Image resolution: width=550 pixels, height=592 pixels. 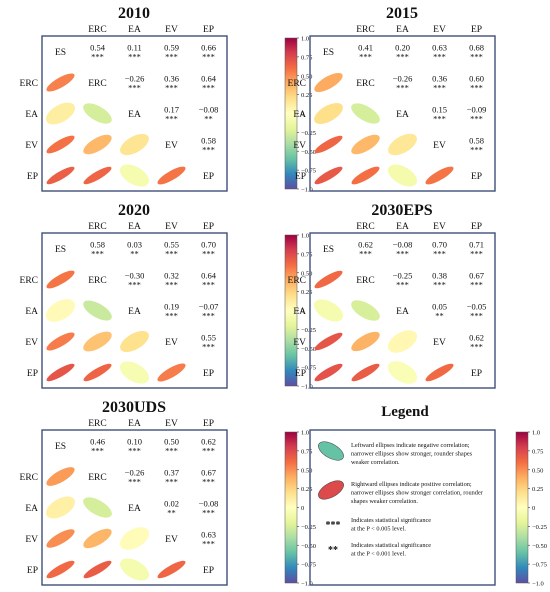 What do you see at coordinates (31, 146) in the screenshot?
I see `row-header-EV: EV` at bounding box center [31, 146].